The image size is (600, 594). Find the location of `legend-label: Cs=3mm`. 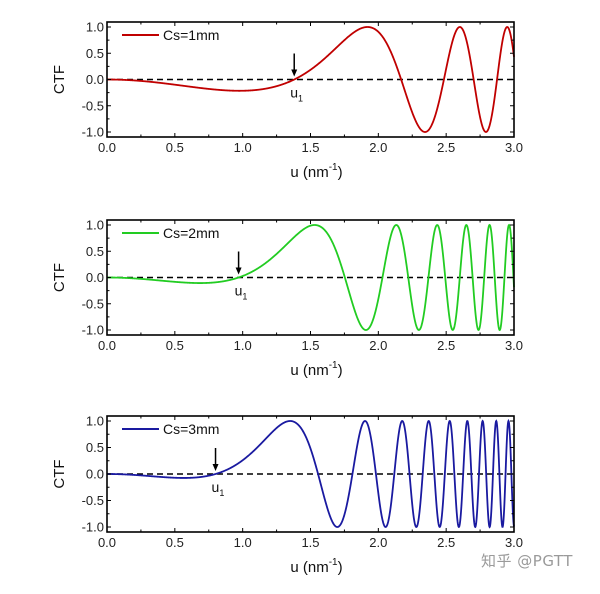

legend-label: Cs=3mm is located at coordinates (191, 429).